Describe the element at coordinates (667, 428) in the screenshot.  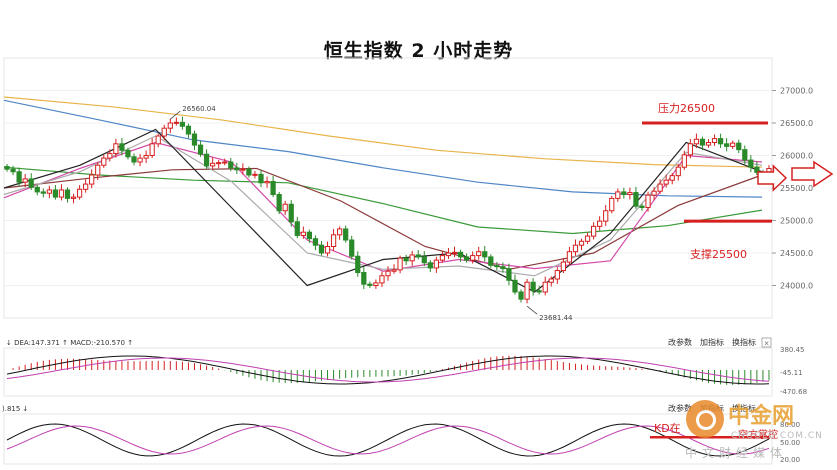
I see `kd-note-label: KD在` at that location.